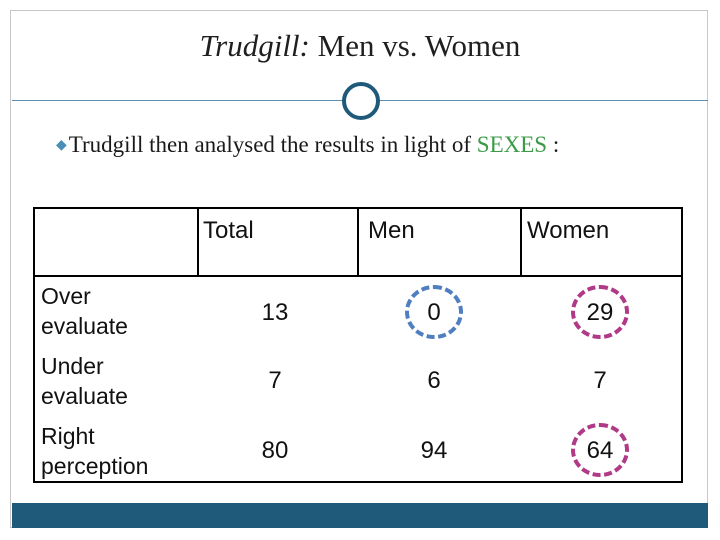 The image size is (720, 540). Describe the element at coordinates (568, 230) in the screenshot. I see `column-header: Women` at that location.